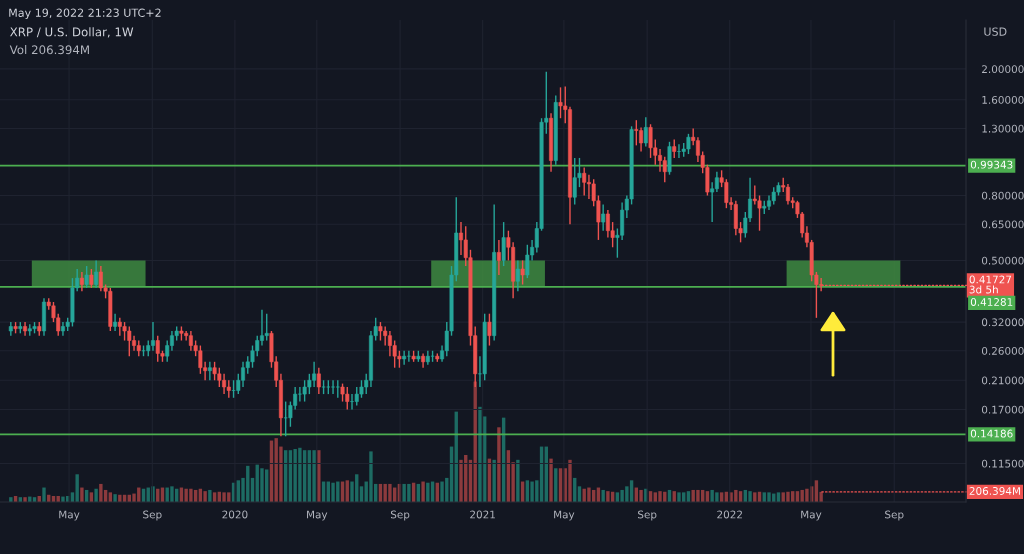  Describe the element at coordinates (482, 514) in the screenshot. I see `x-tick-label: 2021` at that location.